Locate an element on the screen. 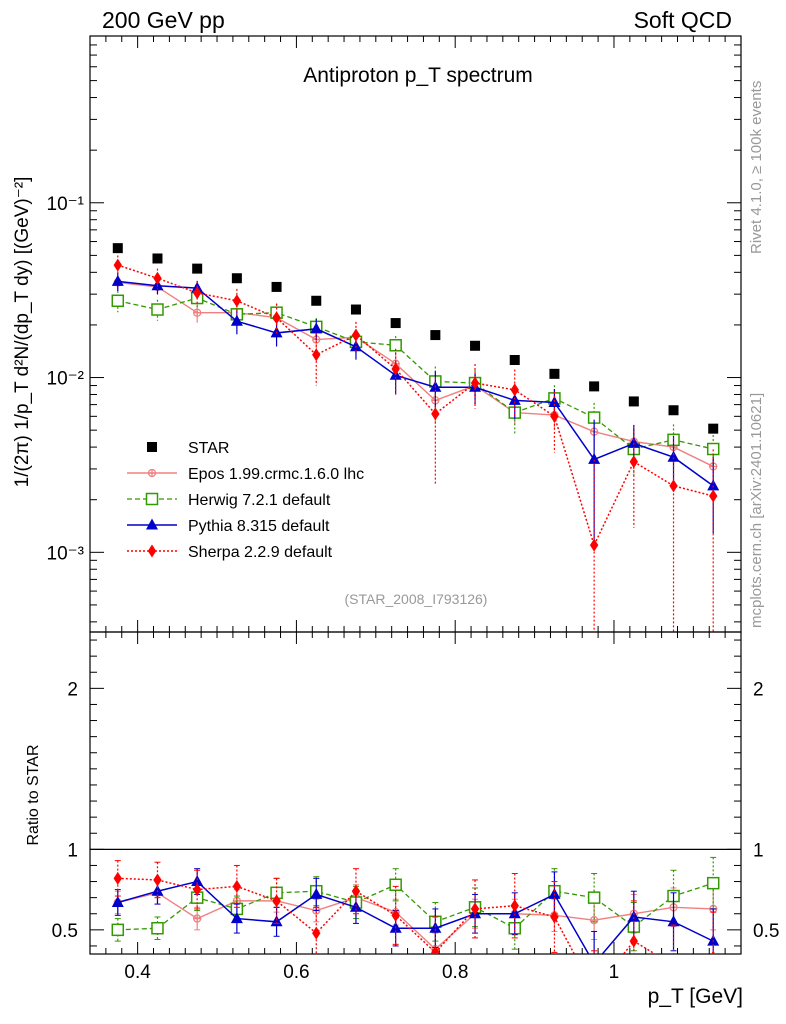 This screenshot has height=1024, width=786. x-tick-label: 0.6 is located at coordinates (296, 972).